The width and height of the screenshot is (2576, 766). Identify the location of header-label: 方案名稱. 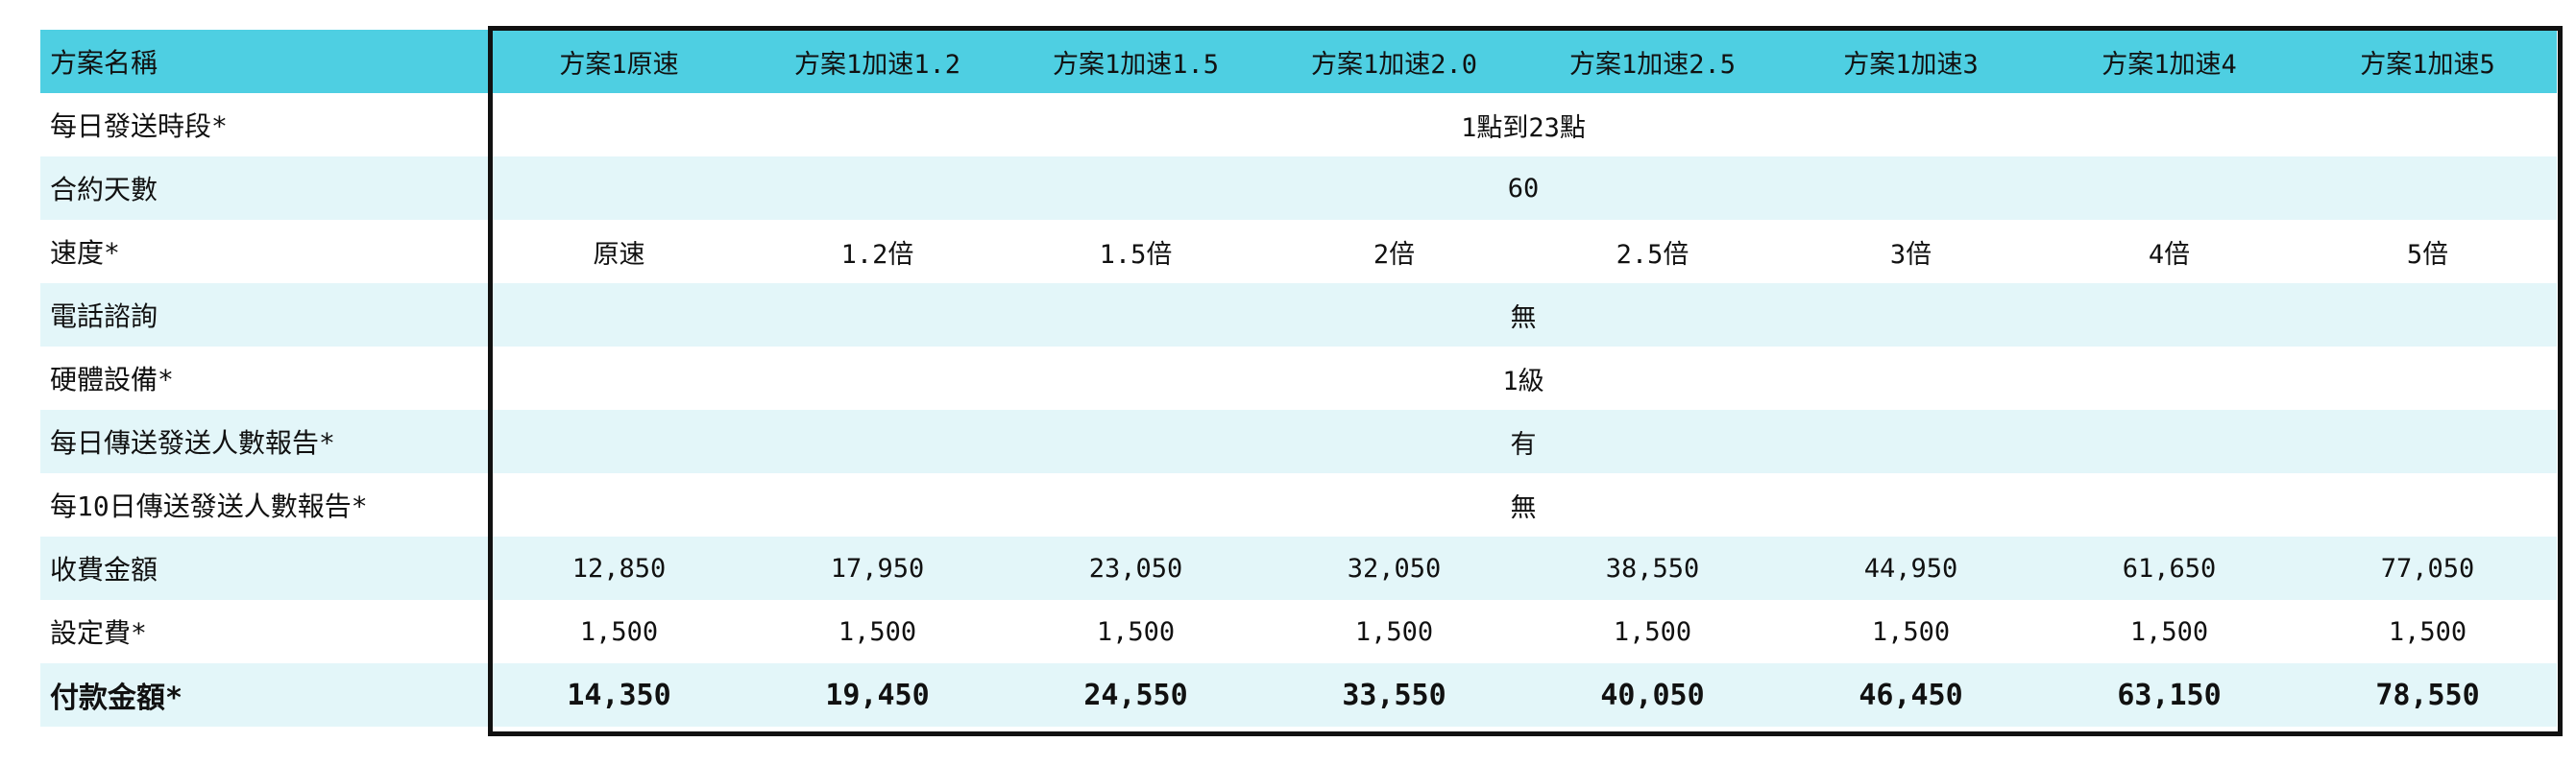
(104, 63).